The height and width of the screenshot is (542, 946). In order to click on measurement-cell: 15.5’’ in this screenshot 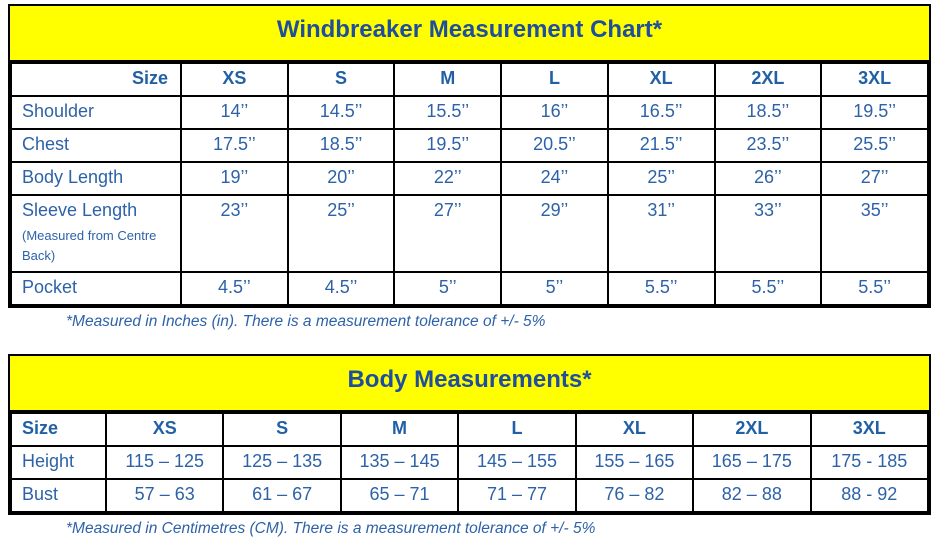, I will do `click(448, 112)`.